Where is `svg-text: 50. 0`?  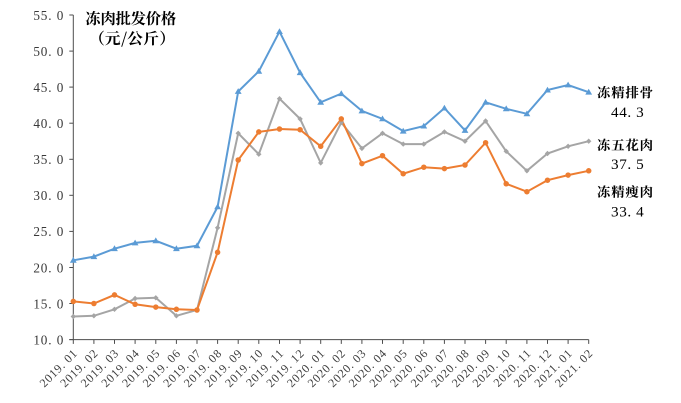
svg-text: 50. 0 is located at coordinates (48, 51).